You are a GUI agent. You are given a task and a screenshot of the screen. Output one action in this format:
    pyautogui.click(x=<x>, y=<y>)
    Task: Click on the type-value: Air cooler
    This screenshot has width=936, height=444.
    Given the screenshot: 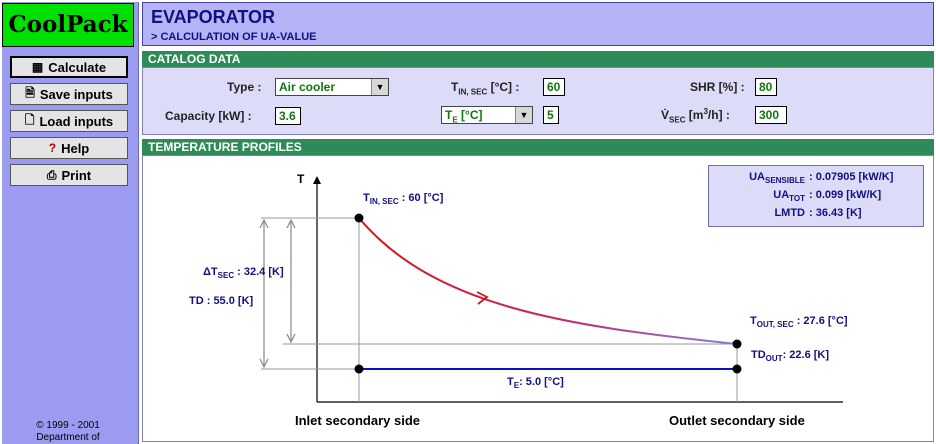 What is the action you would take?
    pyautogui.click(x=307, y=87)
    